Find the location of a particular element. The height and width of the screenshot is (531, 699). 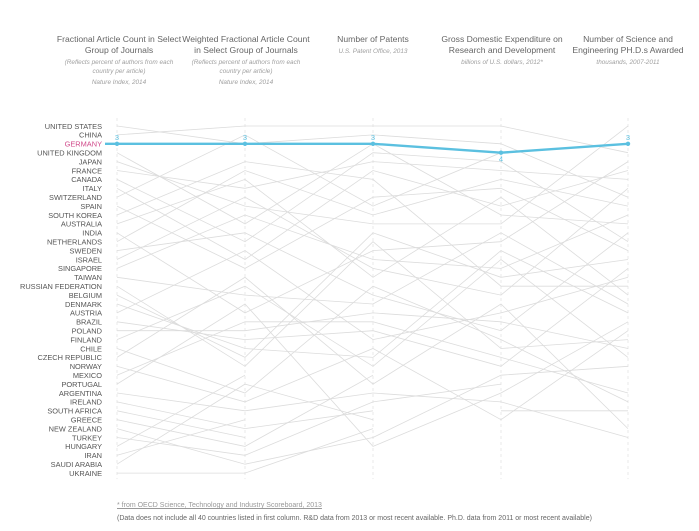

country-label: NETHERLANDS is located at coordinates (74, 242).